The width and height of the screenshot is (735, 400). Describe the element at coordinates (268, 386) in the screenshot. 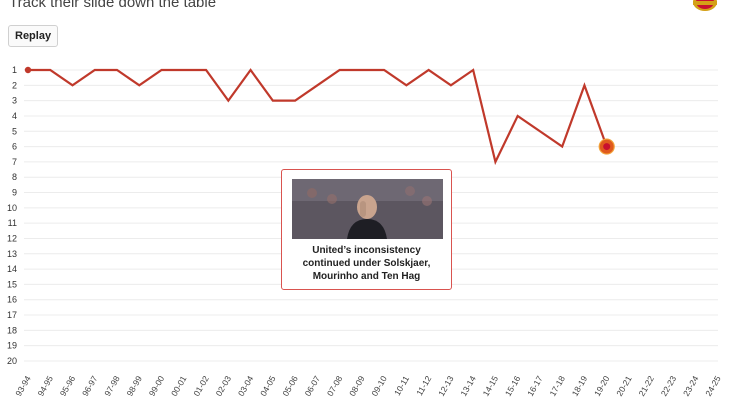

I see `x-tick-label: 04-05` at that location.